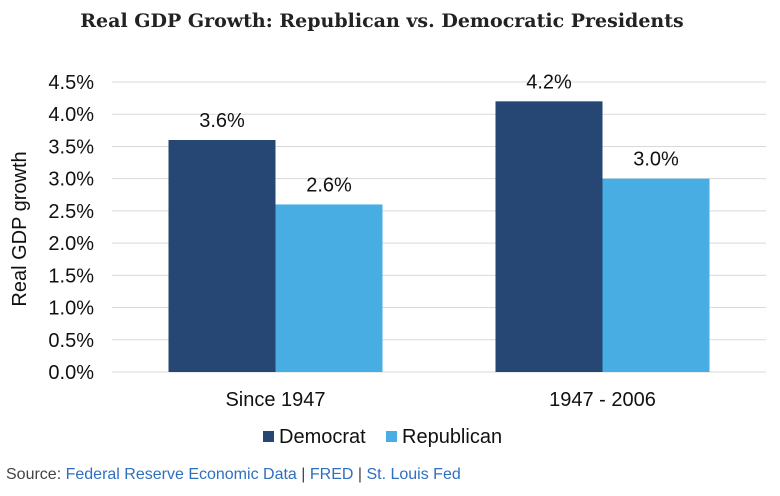  Describe the element at coordinates (331, 474) in the screenshot. I see `source-link-fred: FRED` at that location.